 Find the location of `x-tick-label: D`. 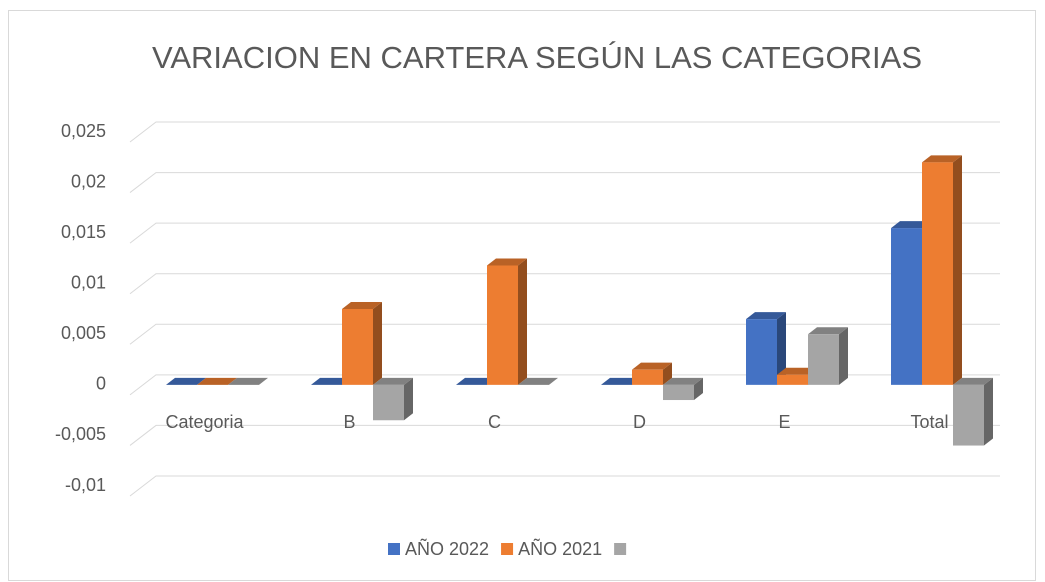

x-tick-label: D is located at coordinates (639, 422).